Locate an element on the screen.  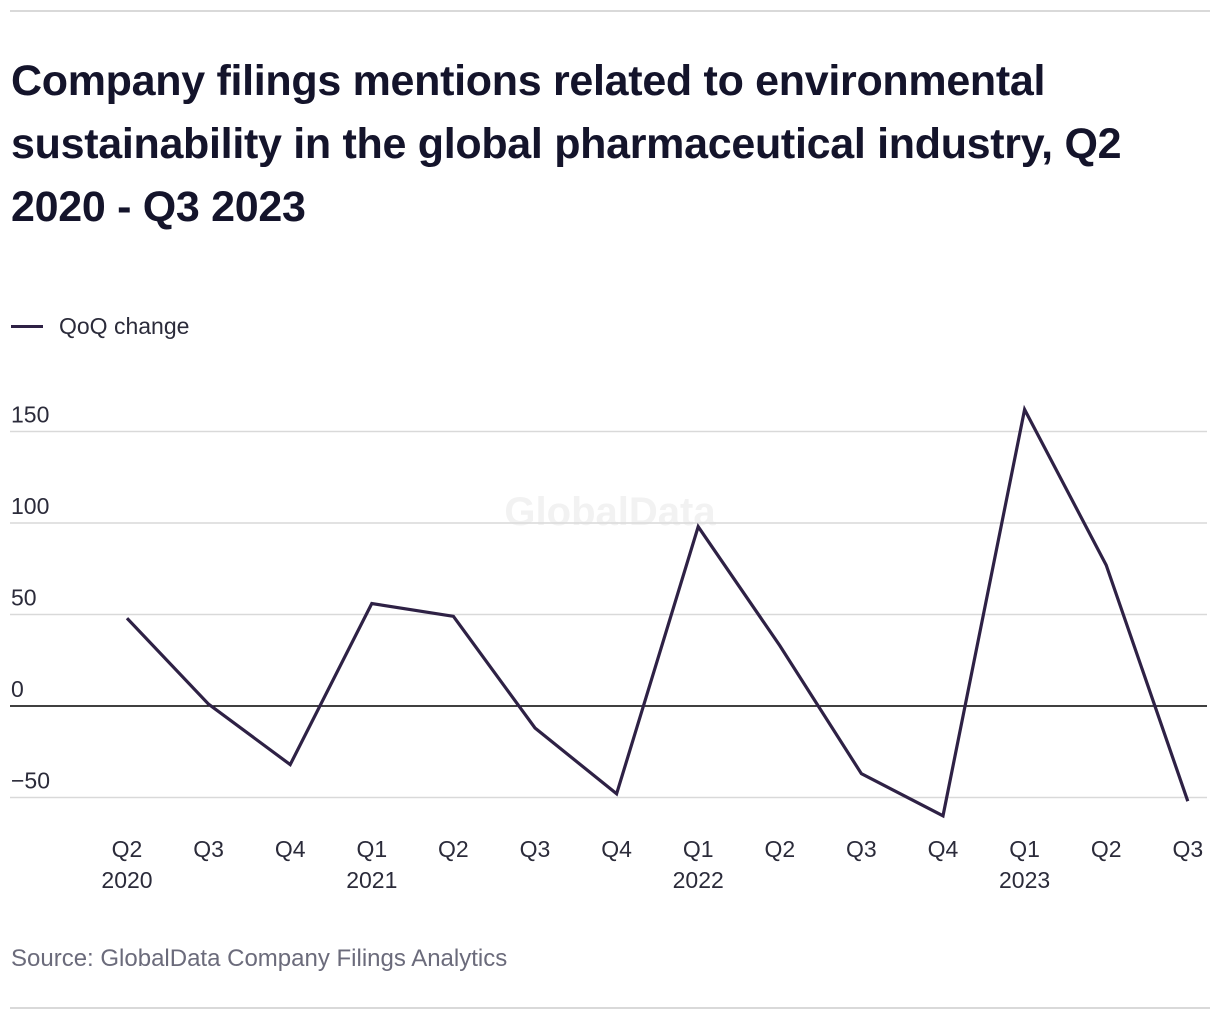
legend-label-qoq-change: QoQ change is located at coordinates (124, 325).